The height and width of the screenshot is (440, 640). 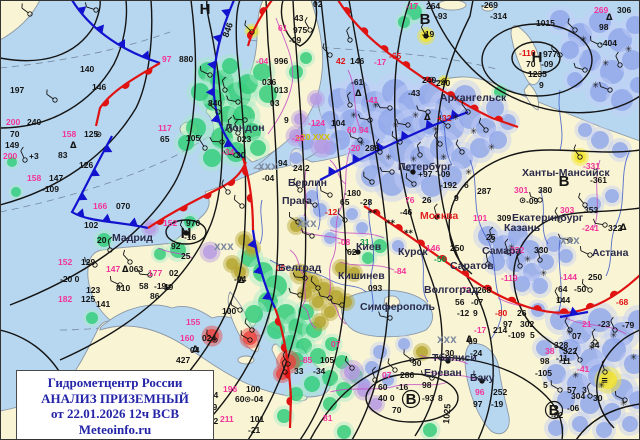 I want to click on station-value: 8, so click(x=440, y=398).